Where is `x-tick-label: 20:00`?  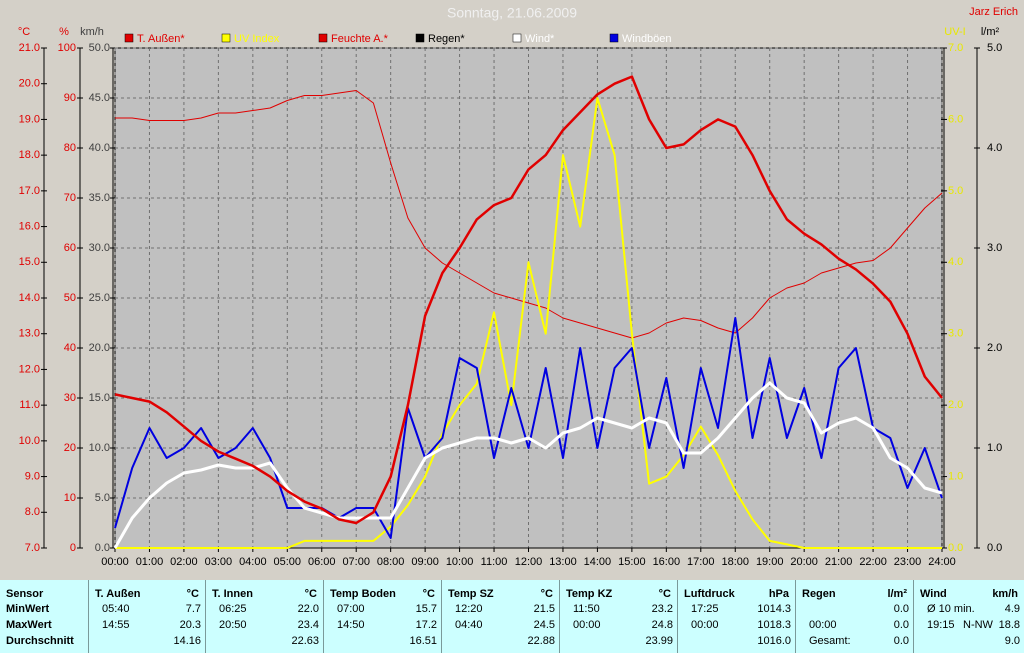 x-tick-label: 20:00 is located at coordinates (804, 562).